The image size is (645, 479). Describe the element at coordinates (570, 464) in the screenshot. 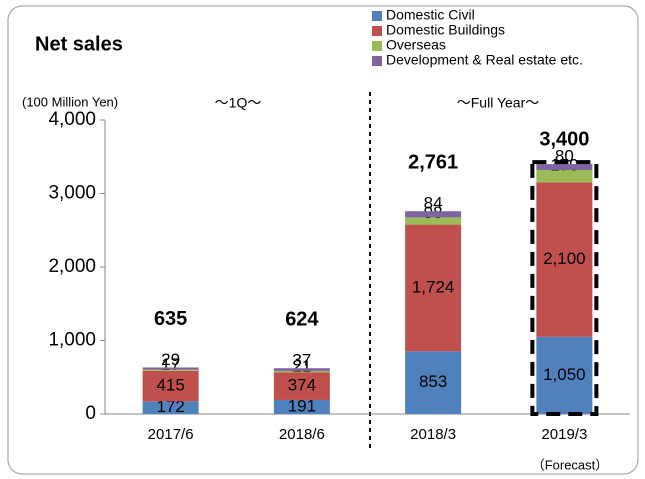

I see `annotation: （Forecast）` at that location.